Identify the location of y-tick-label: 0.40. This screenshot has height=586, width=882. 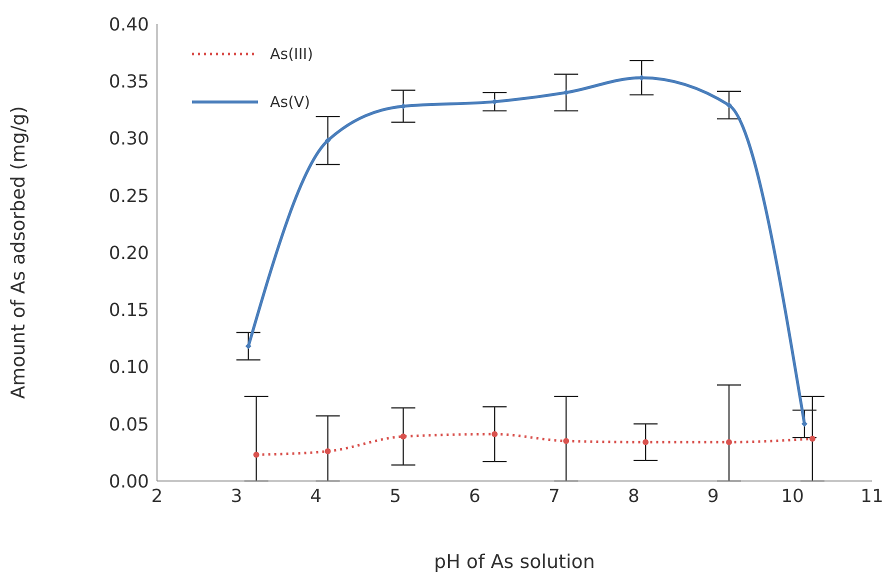
(128, 25).